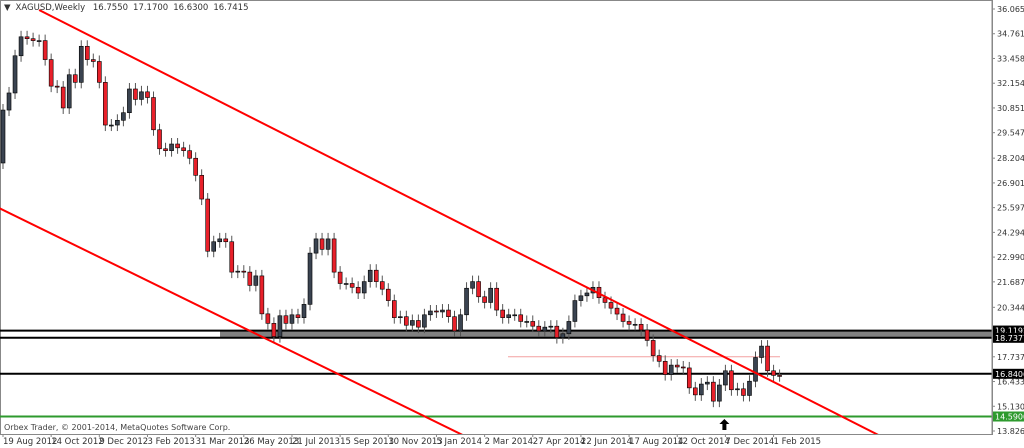 This screenshot has width=1024, height=448. Describe the element at coordinates (367, 442) in the screenshot. I see `time-tick-label: 15 Sep 2013` at that location.